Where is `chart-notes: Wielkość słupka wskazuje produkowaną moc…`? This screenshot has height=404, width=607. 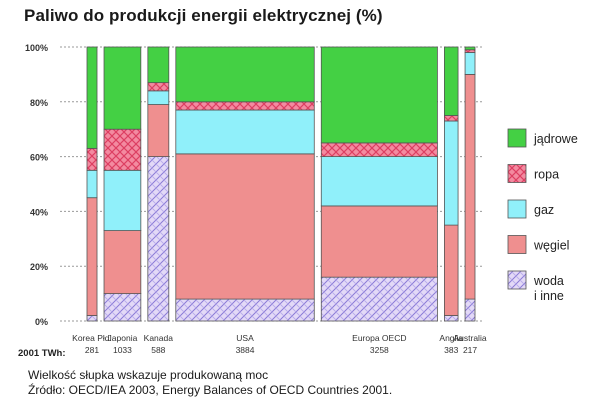 chart-notes: Wielkość słupka wskazuje produkowaną moc… is located at coordinates (210, 383).